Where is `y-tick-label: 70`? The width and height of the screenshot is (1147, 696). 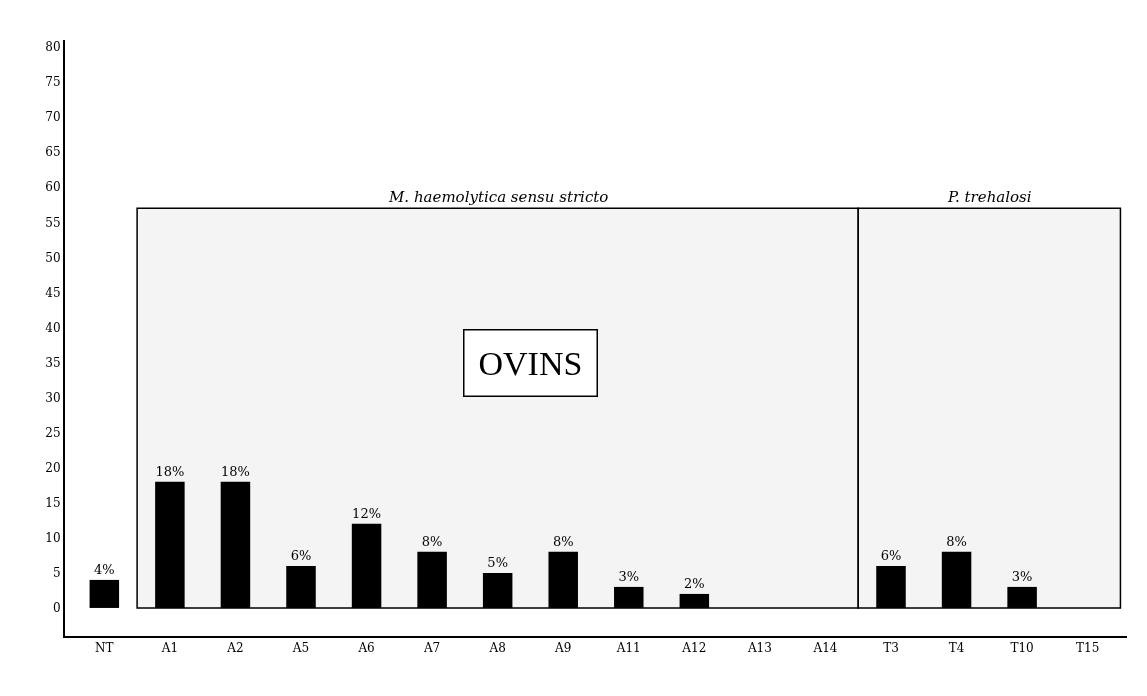
y-tick-label: 70 is located at coordinates (53, 117).